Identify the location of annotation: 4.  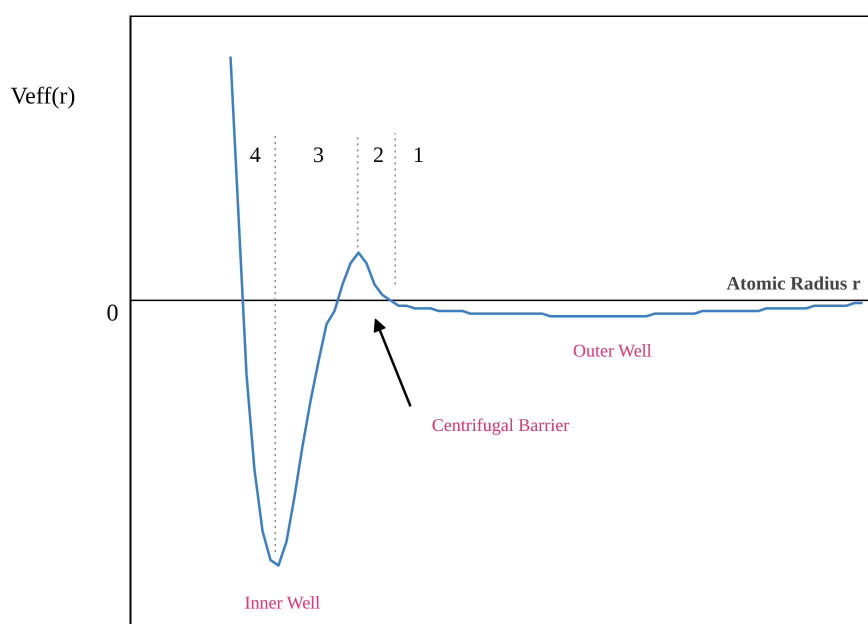
(255, 155).